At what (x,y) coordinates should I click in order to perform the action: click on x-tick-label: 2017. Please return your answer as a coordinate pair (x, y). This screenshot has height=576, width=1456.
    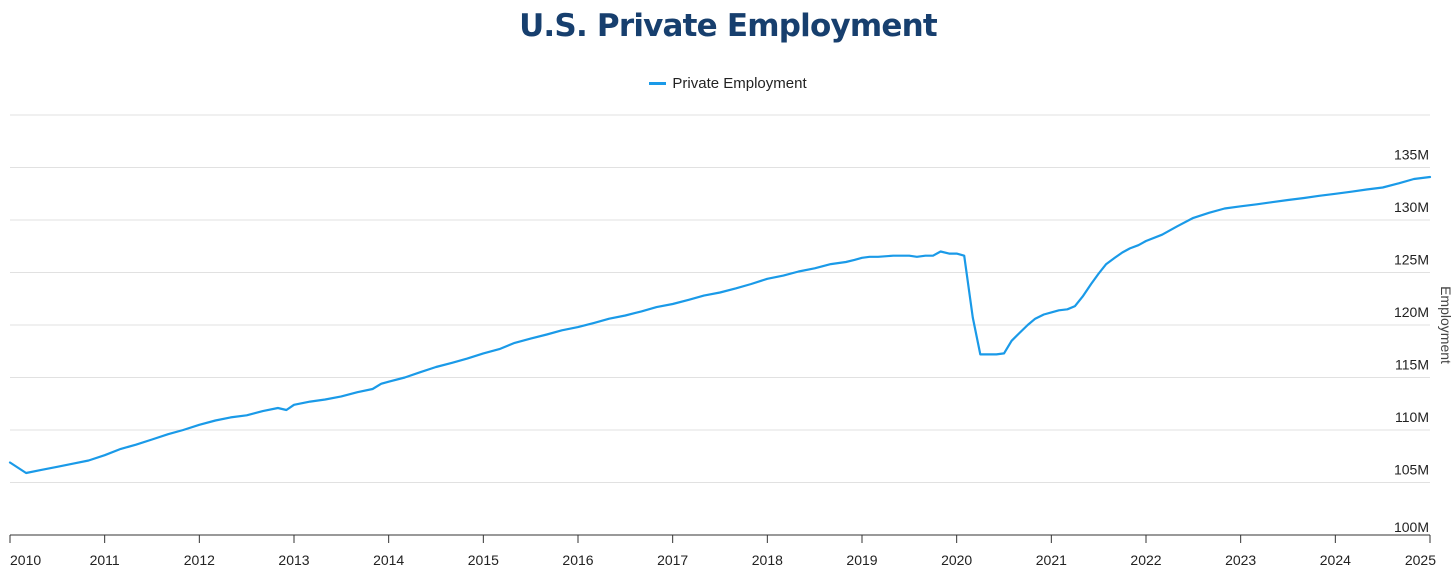
    Looking at the image, I should click on (672, 560).